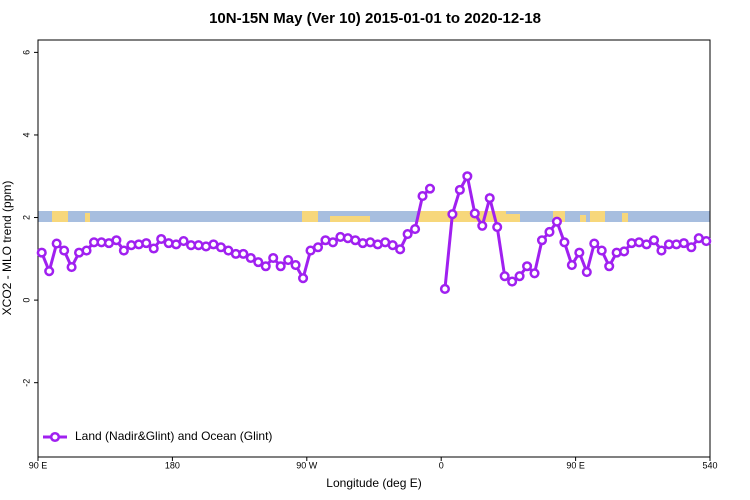 The height and width of the screenshot is (500, 750). Describe the element at coordinates (7, 248) in the screenshot. I see `y-axis-label: XCO2 - MLO trend (ppm)` at that location.